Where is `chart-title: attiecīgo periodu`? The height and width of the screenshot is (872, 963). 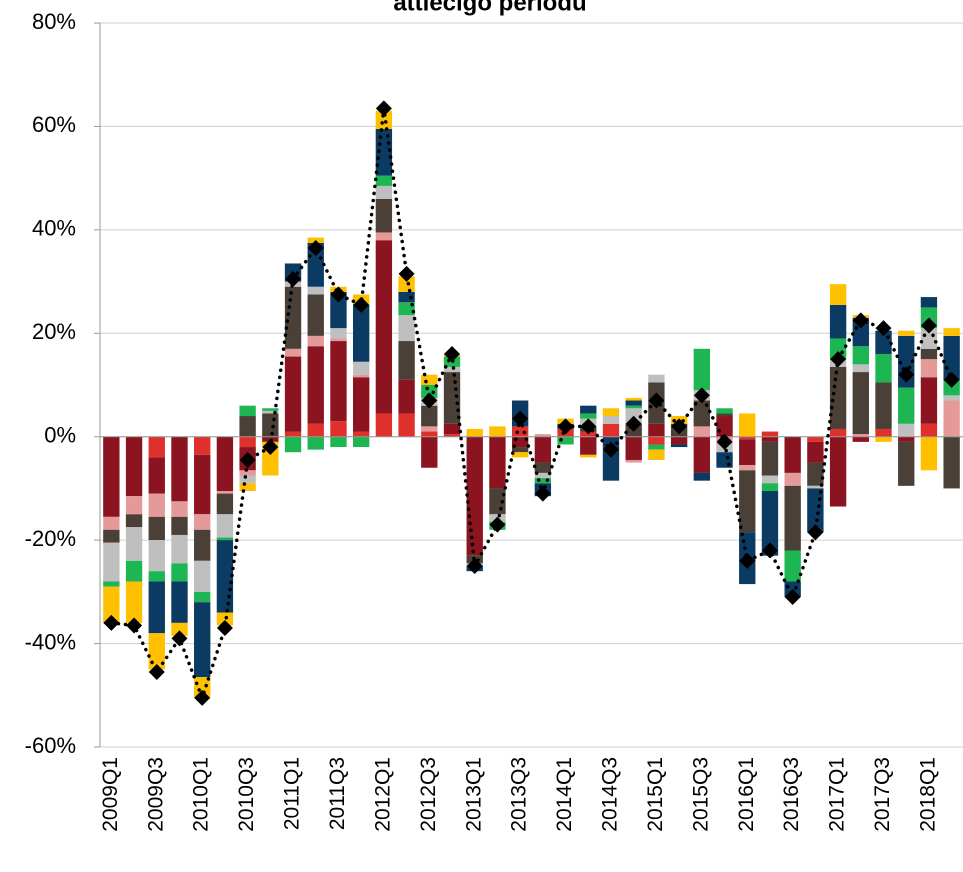
chart-title: attiecīgo periodu is located at coordinates (489, 8).